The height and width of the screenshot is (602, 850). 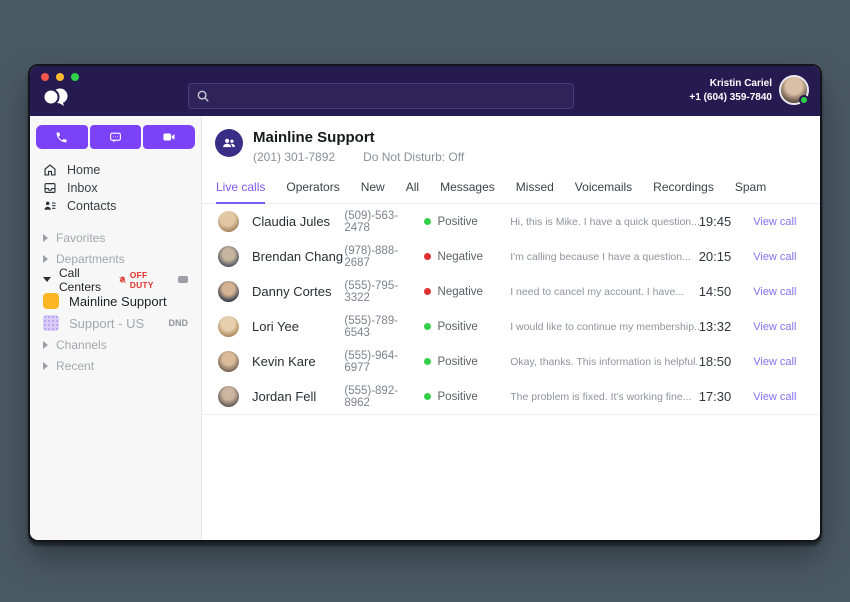 I want to click on search-icon, so click(x=203, y=96).